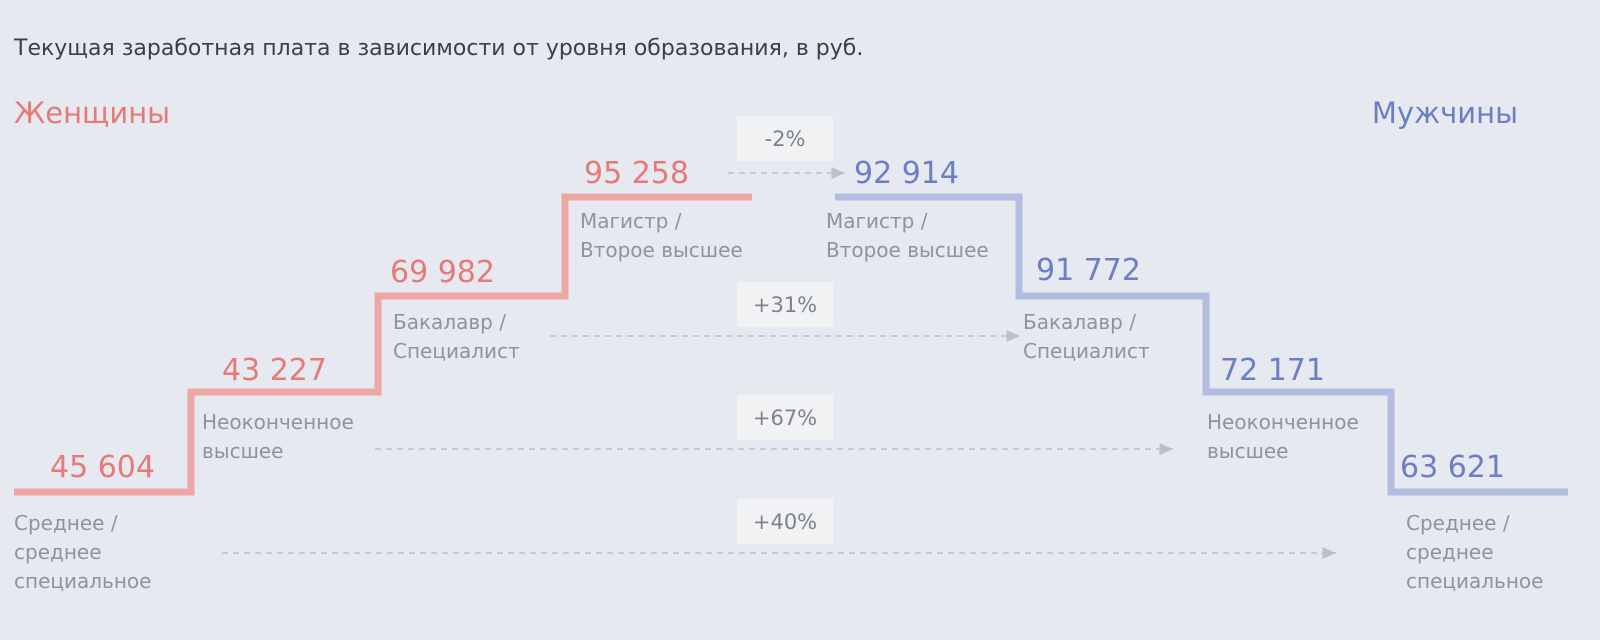 This screenshot has height=640, width=1600. I want to click on women-value-label: 69 982, so click(442, 272).